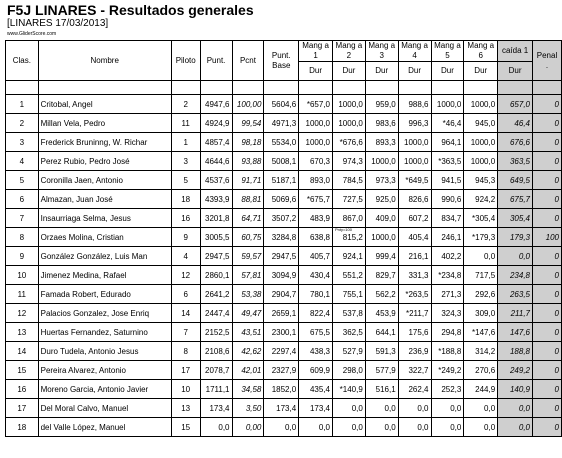  Describe the element at coordinates (185, 199) in the screenshot. I see `cell-piloto: 18` at that location.